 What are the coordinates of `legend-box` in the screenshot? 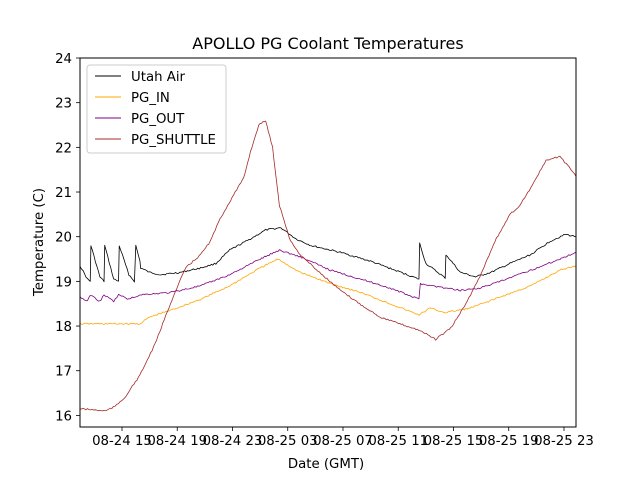 It's located at (156, 109).